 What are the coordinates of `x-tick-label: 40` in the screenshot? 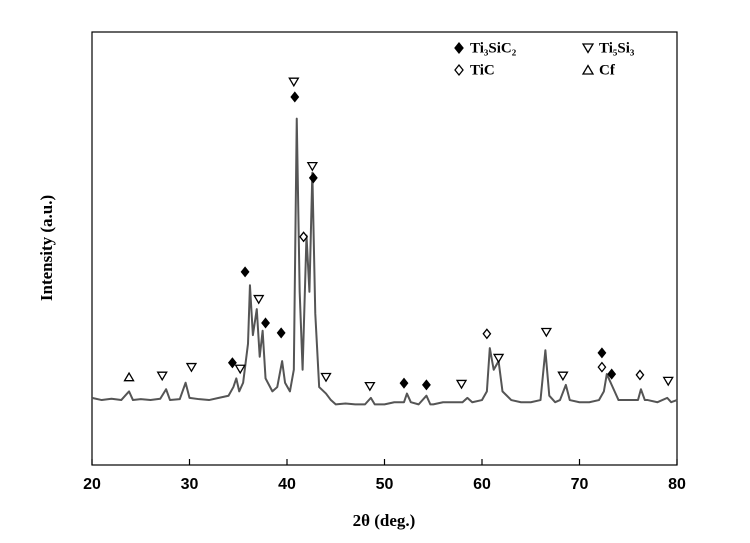 It's located at (287, 484).